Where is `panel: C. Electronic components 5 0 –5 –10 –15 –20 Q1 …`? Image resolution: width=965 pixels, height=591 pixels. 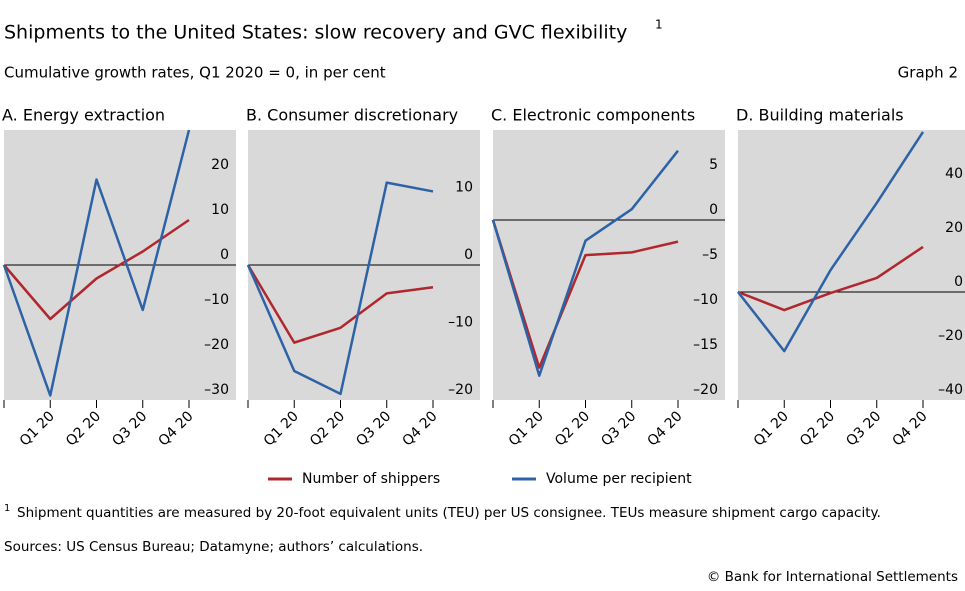 panel: C. Electronic components 5 0 –5 –10 –15 –20 Q1 … is located at coordinates (608, 277).